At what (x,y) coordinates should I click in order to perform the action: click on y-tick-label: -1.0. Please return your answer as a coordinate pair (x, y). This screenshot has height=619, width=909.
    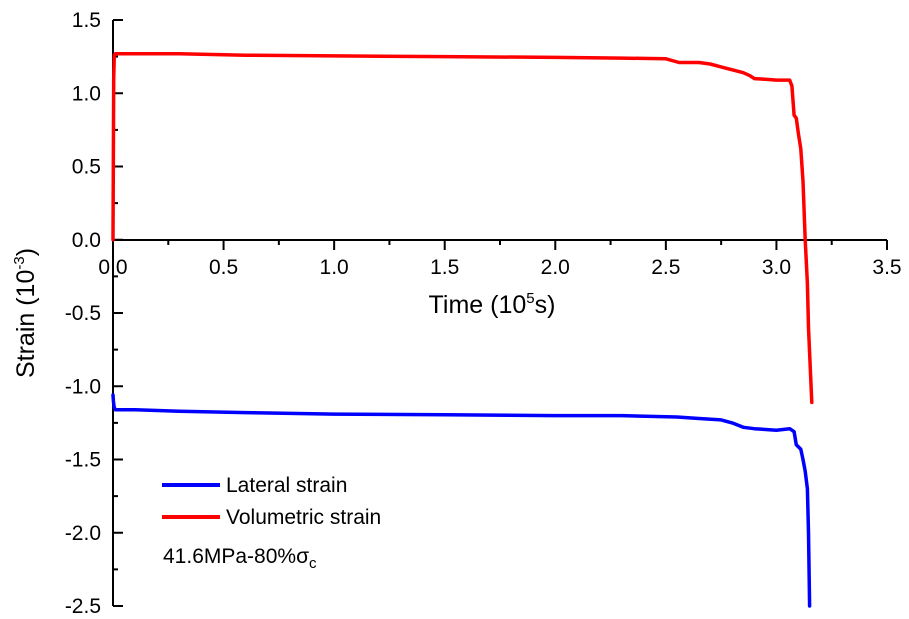
    Looking at the image, I should click on (83, 386).